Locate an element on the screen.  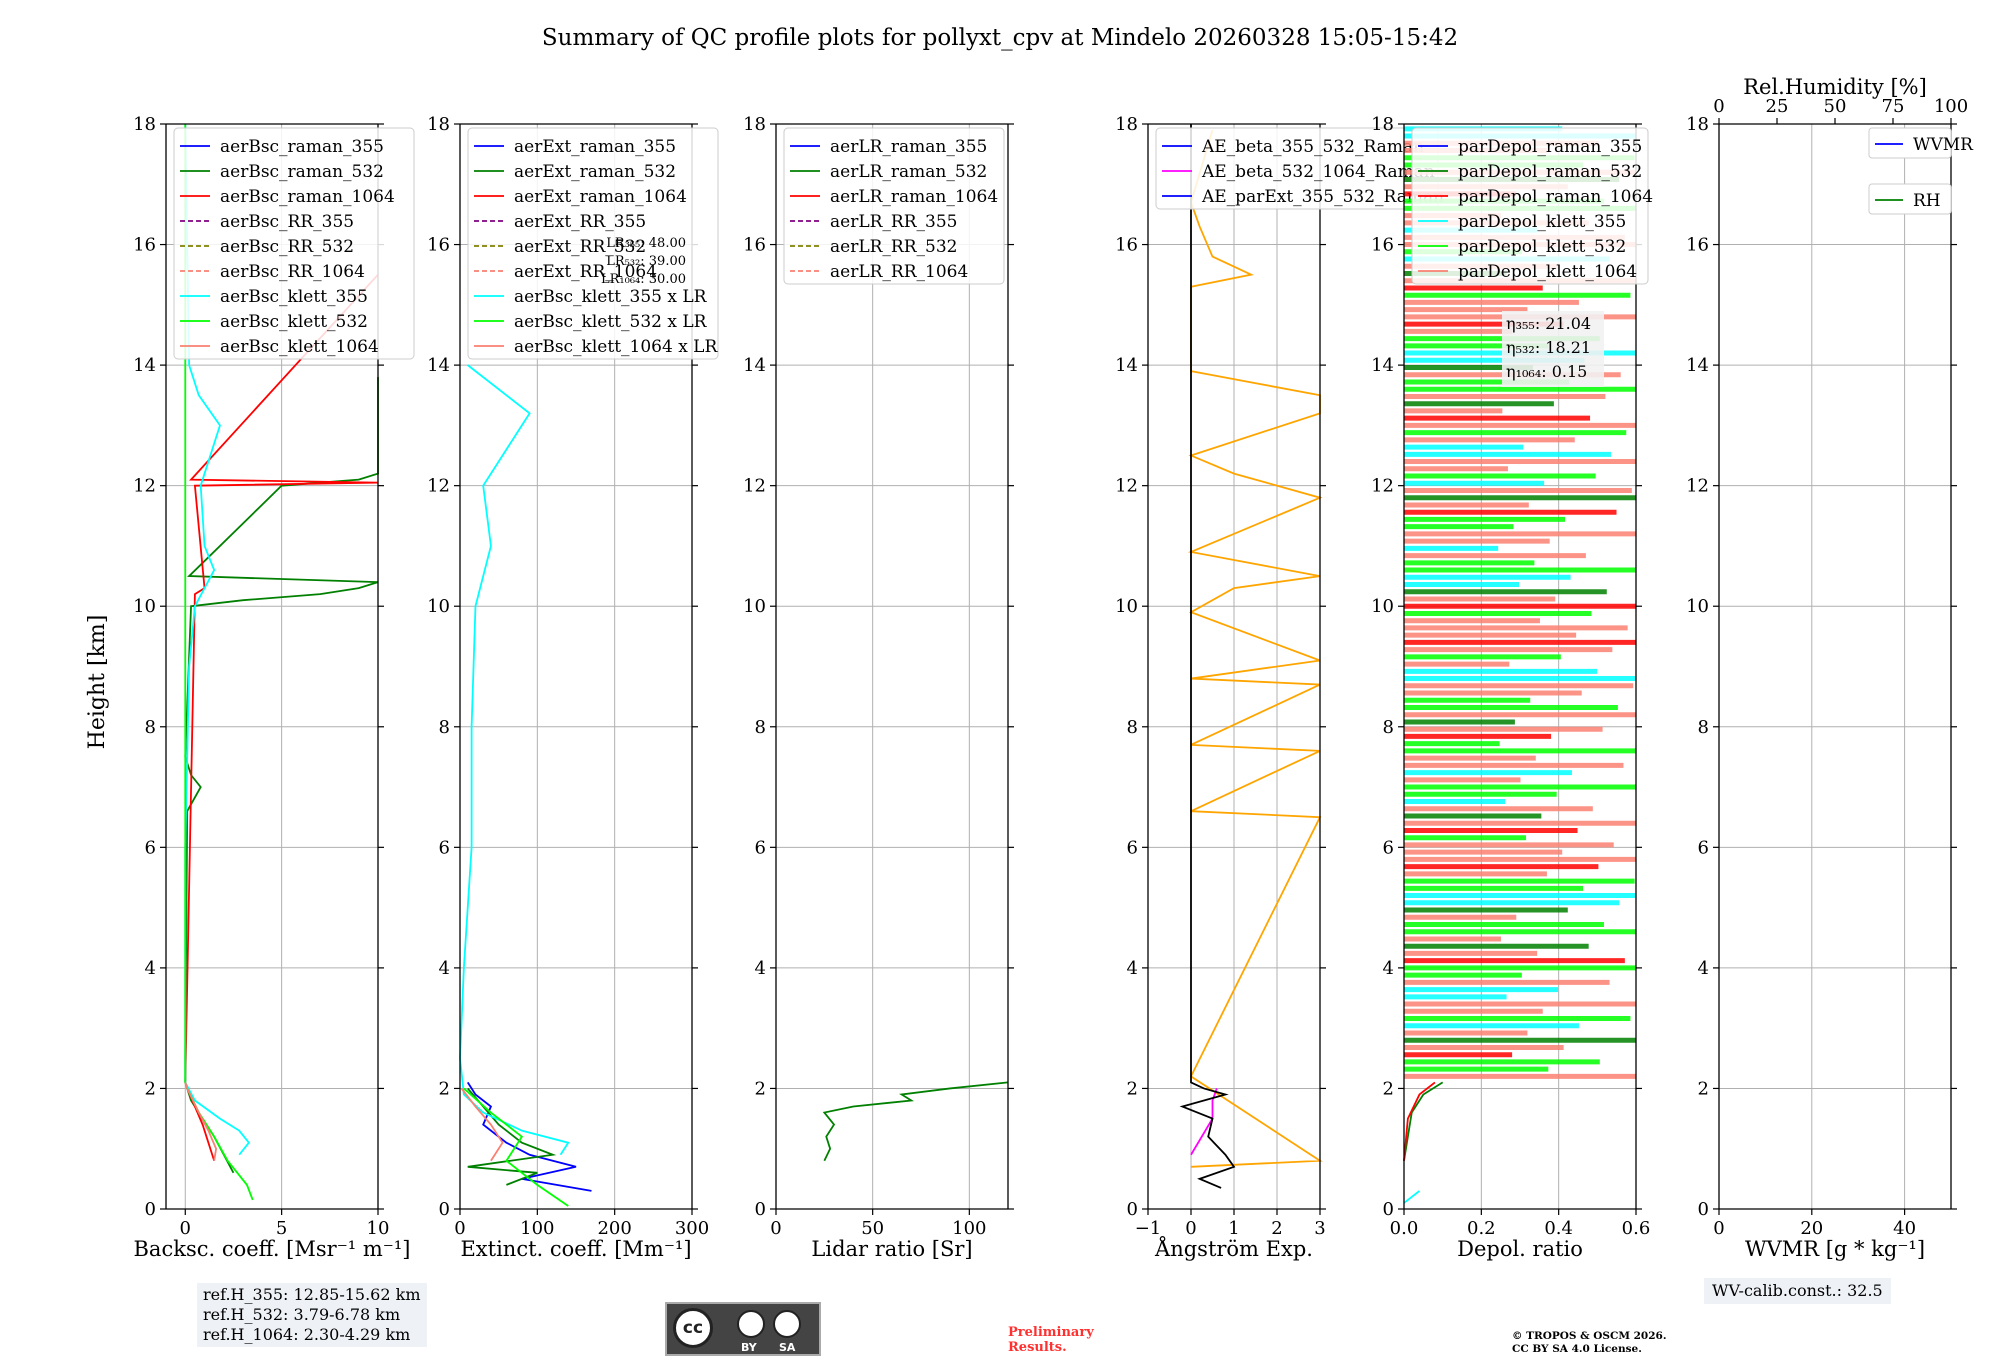
legend-entry: parDepol_raman_1064 is located at coordinates (1555, 197).